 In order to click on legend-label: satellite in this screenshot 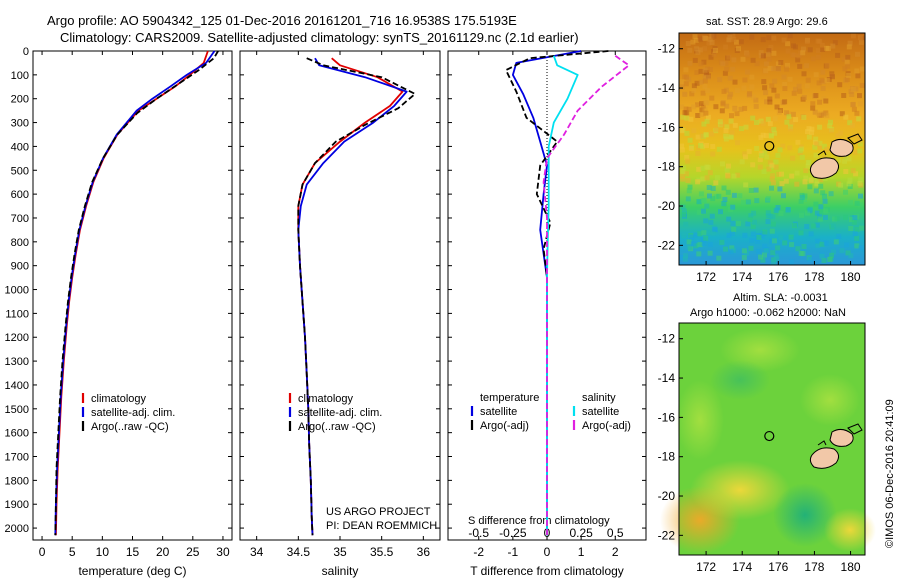, I will do `click(600, 412)`.